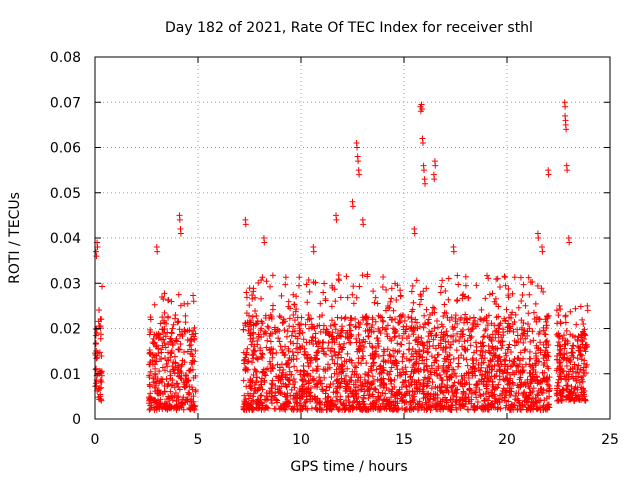 The width and height of the screenshot is (640, 480). What do you see at coordinates (76, 420) in the screenshot?
I see `y-tick-label: 0` at bounding box center [76, 420].